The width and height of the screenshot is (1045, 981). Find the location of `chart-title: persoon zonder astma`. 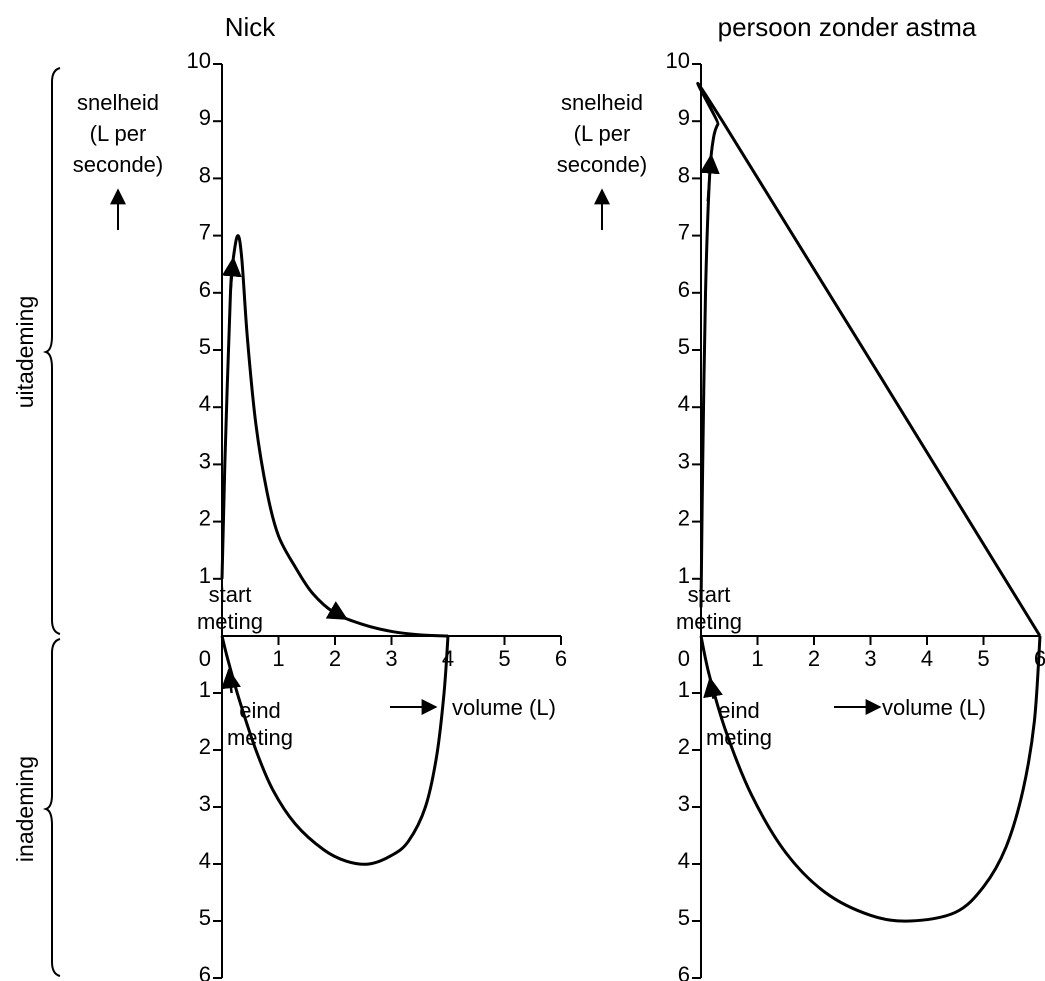

chart-title: persoon zonder astma is located at coordinates (847, 27).